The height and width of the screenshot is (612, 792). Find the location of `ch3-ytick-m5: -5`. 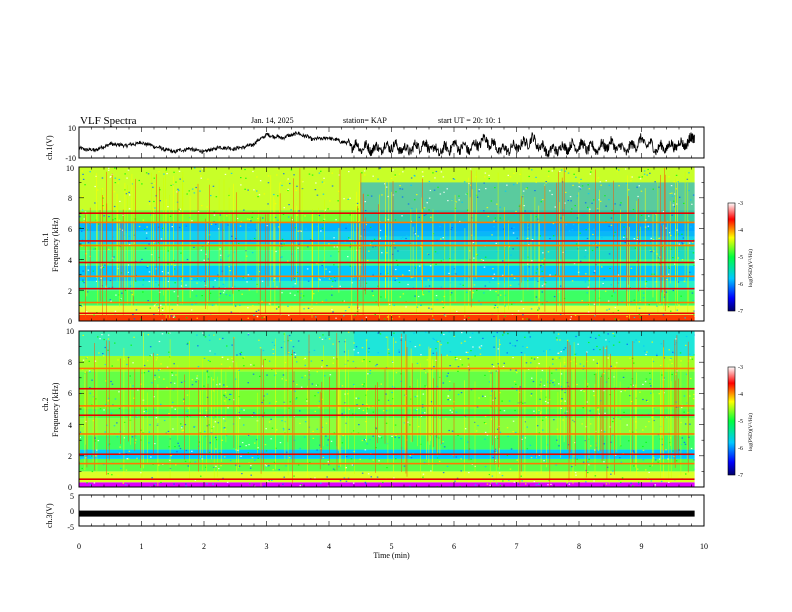

ch3-ytick-m5: -5 is located at coordinates (70, 527).